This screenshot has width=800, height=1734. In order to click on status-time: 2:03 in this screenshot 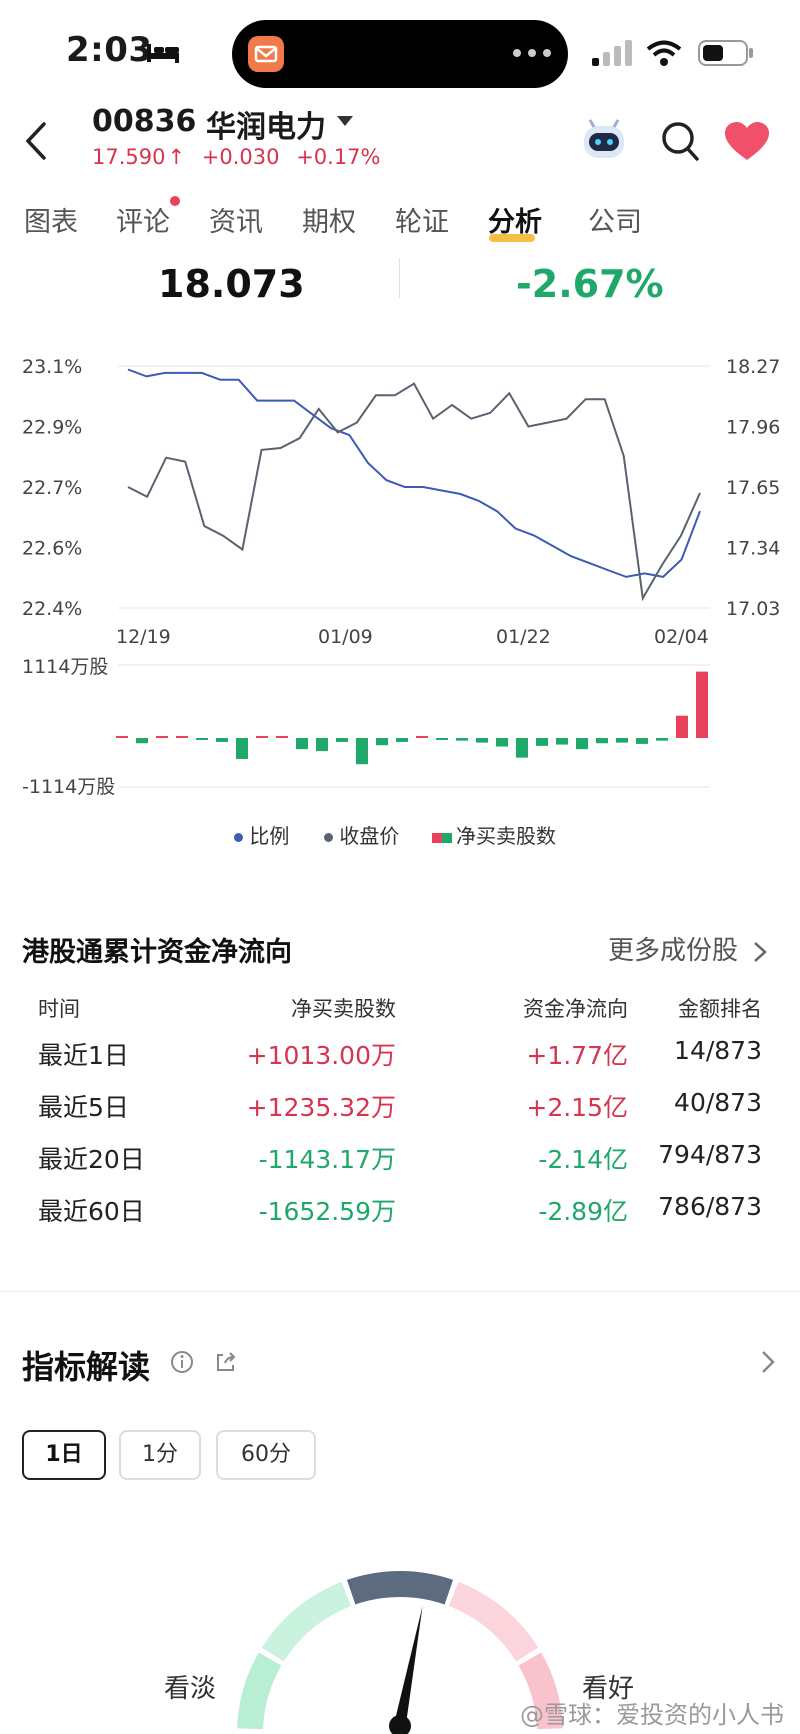, I will do `click(109, 50)`.